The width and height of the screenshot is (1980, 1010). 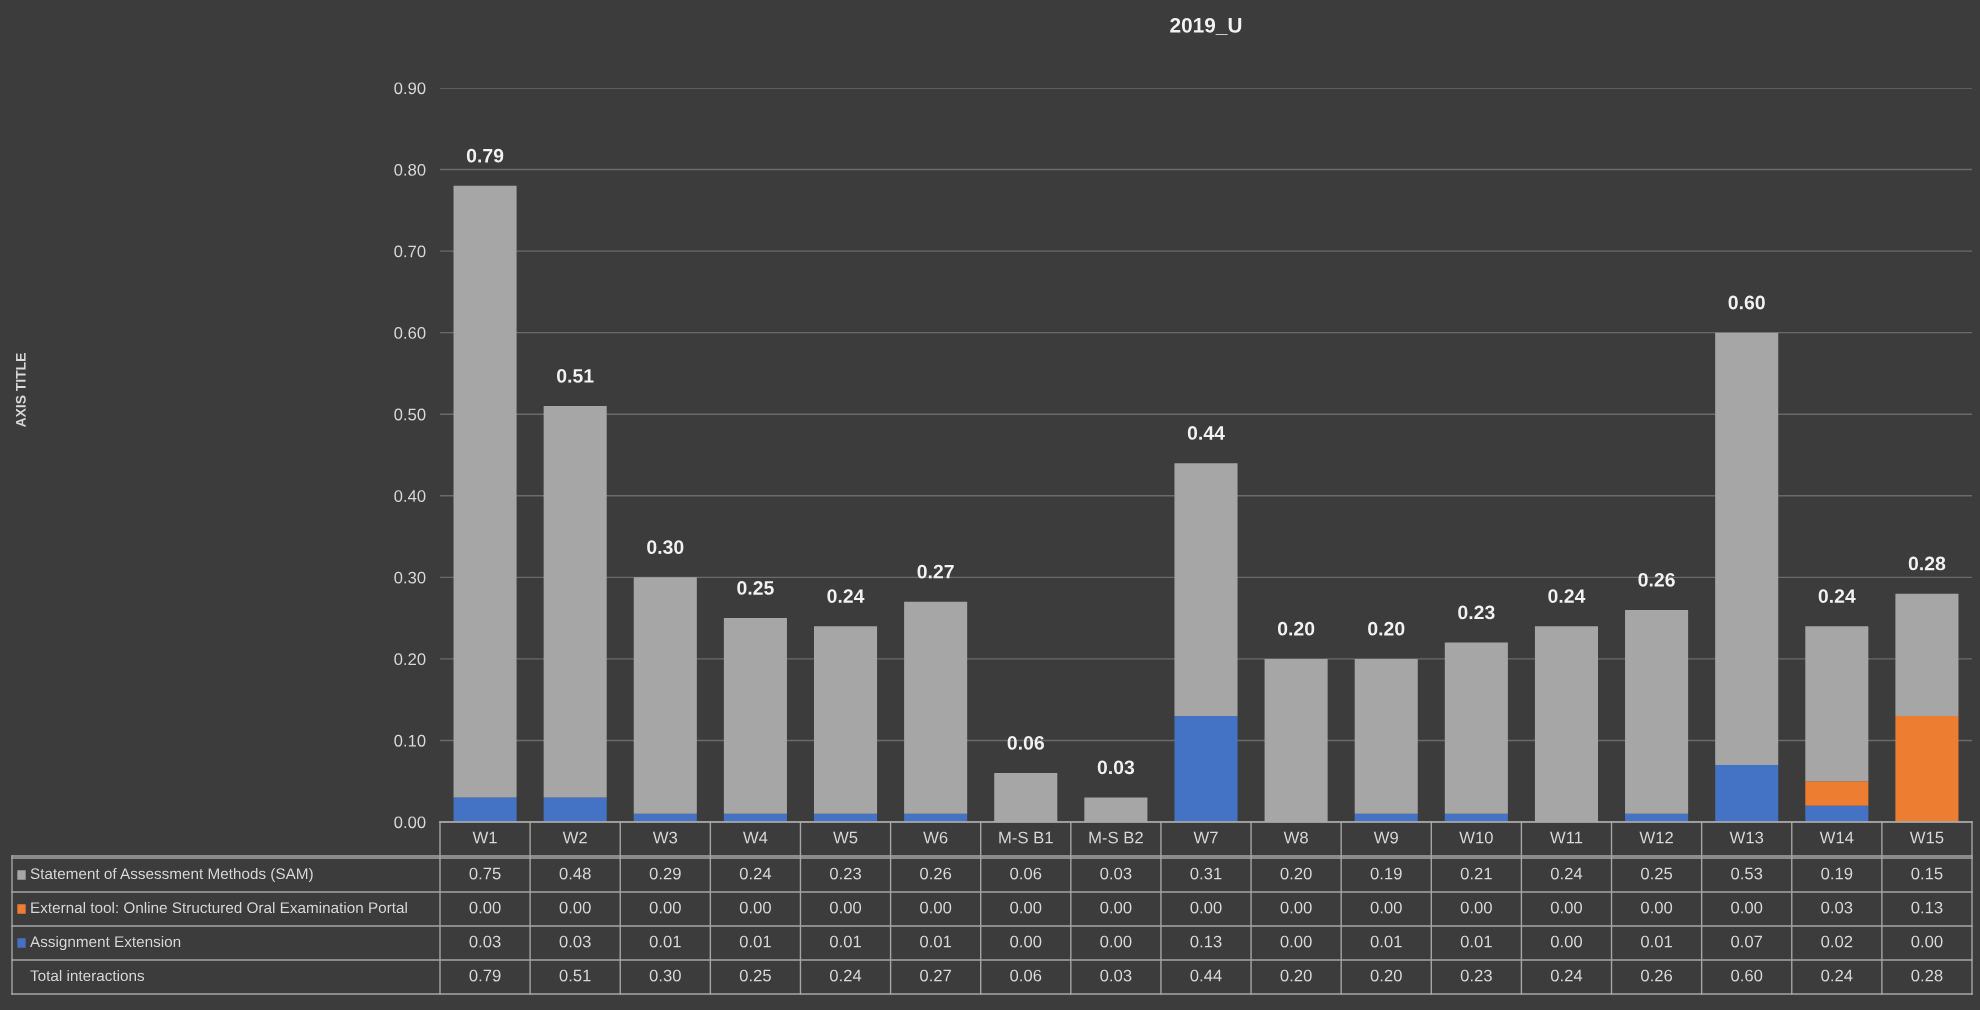 What do you see at coordinates (665, 547) in the screenshot?
I see `total-label: 0.30` at bounding box center [665, 547].